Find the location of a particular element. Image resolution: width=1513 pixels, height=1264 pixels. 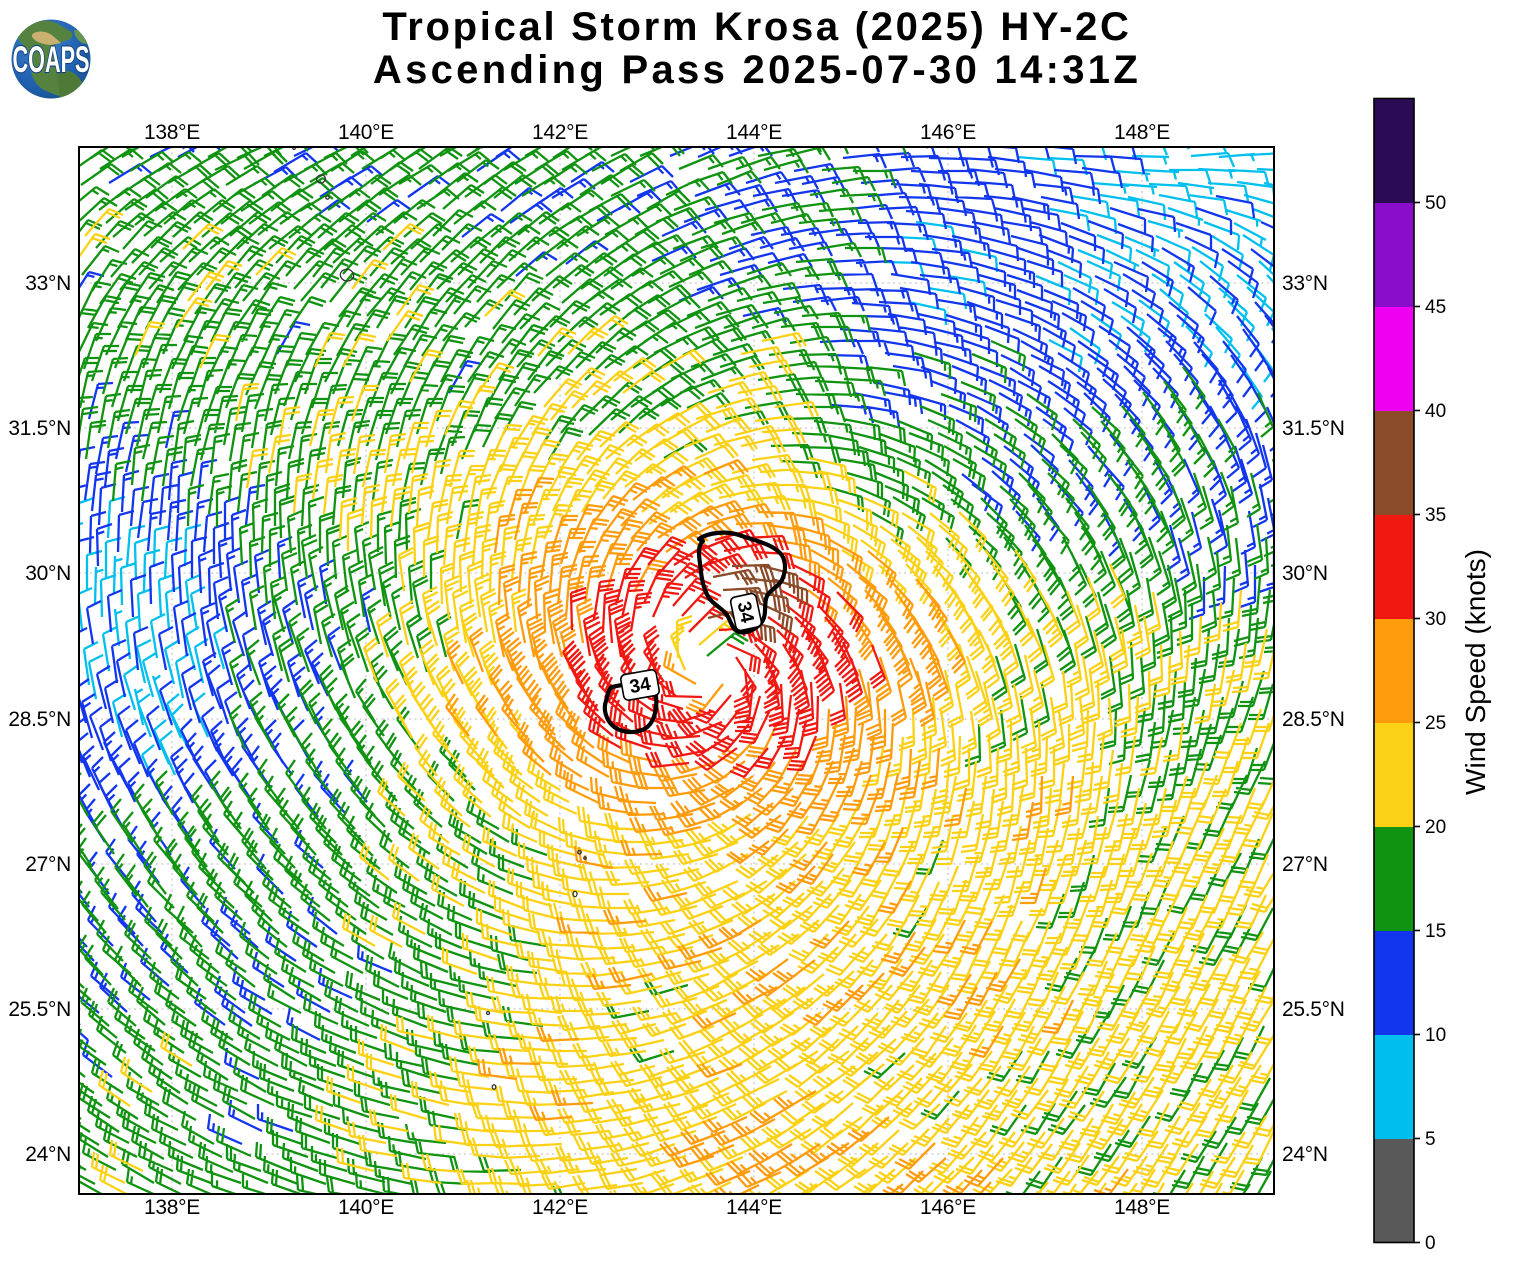

svg-text: 10 is located at coordinates (1435, 1035).